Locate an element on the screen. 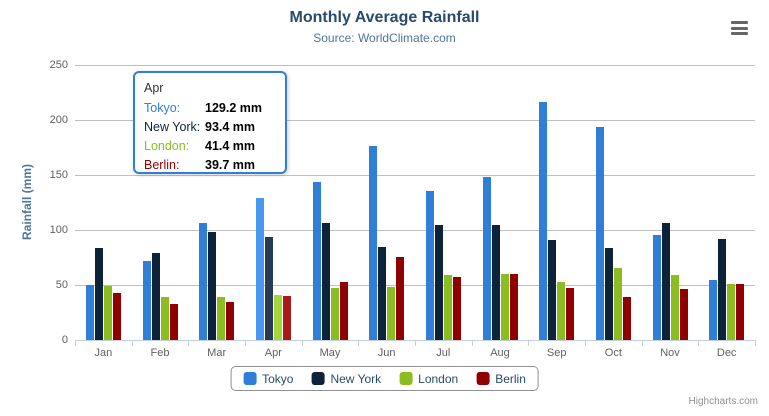 This screenshot has width=769, height=416. y-axis-tick-label: 150 is located at coordinates (58, 175).